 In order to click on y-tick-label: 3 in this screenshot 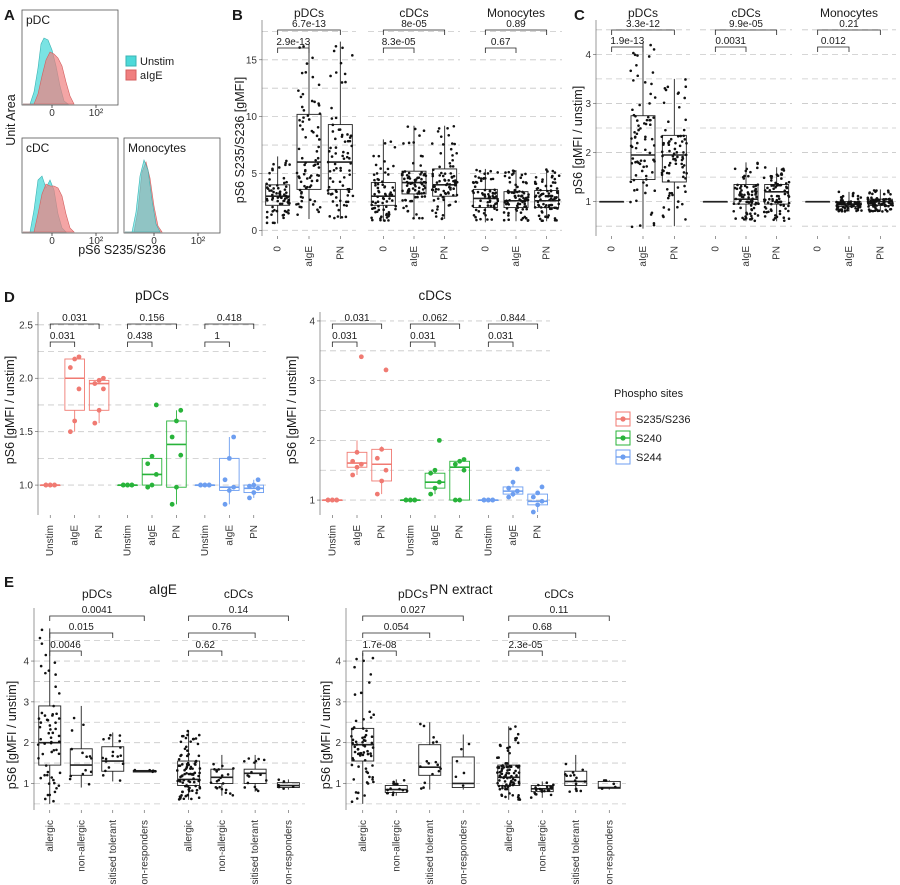, I will do `click(312, 381)`.